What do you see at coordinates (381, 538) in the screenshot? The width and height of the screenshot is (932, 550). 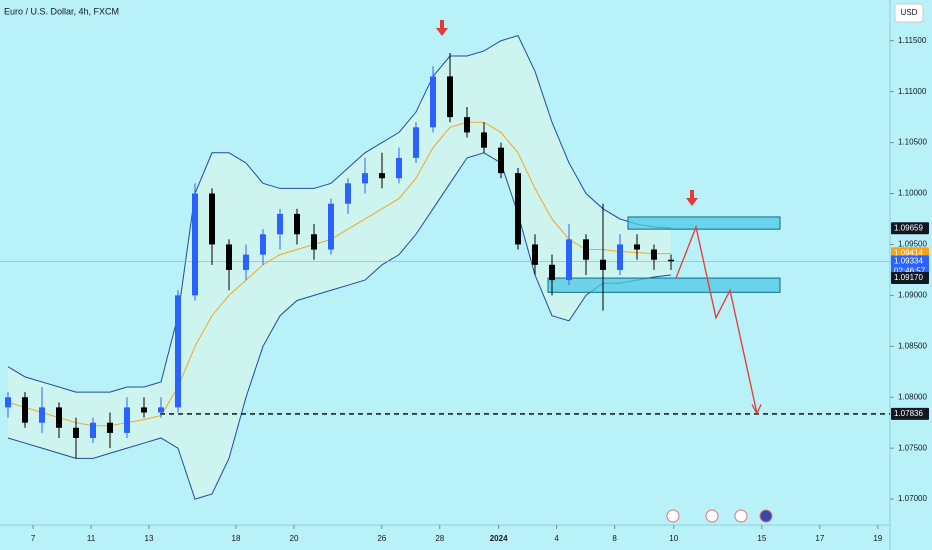 I see `x-tick-label: 26` at bounding box center [381, 538].